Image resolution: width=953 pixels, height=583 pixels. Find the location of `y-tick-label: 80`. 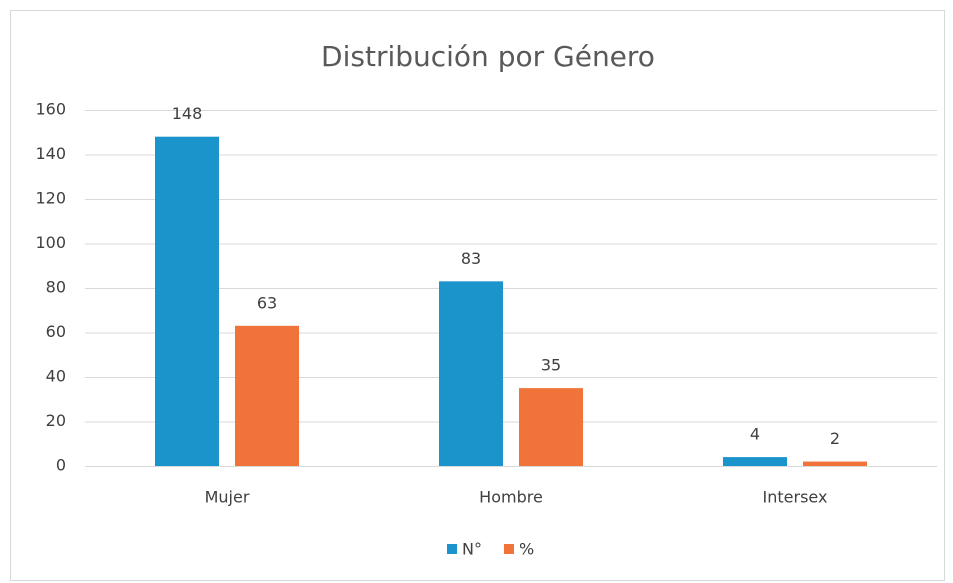

y-tick-label: 80 is located at coordinates (56, 287).